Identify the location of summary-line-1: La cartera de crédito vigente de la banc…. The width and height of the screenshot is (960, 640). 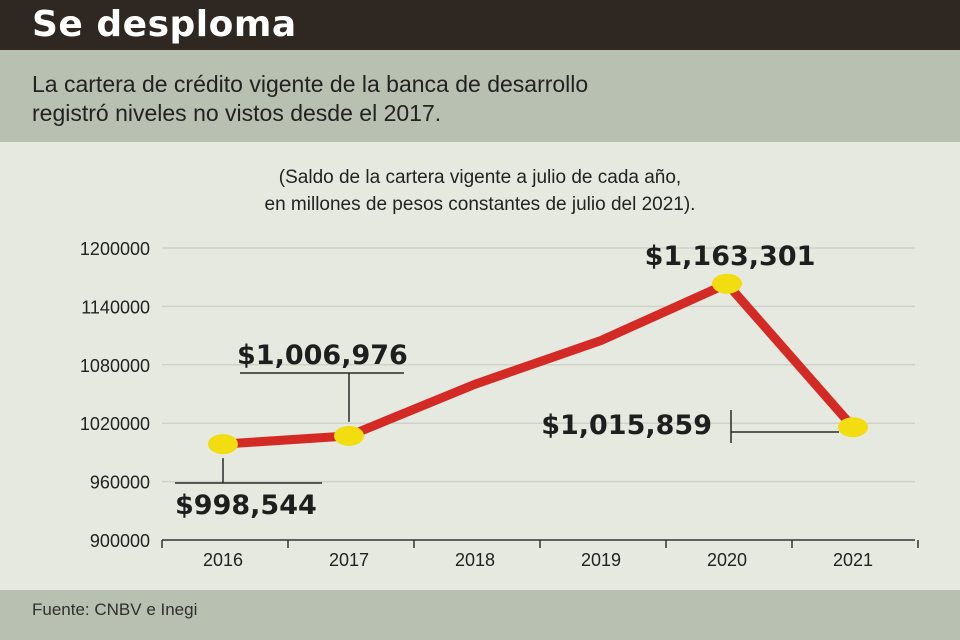
(310, 84).